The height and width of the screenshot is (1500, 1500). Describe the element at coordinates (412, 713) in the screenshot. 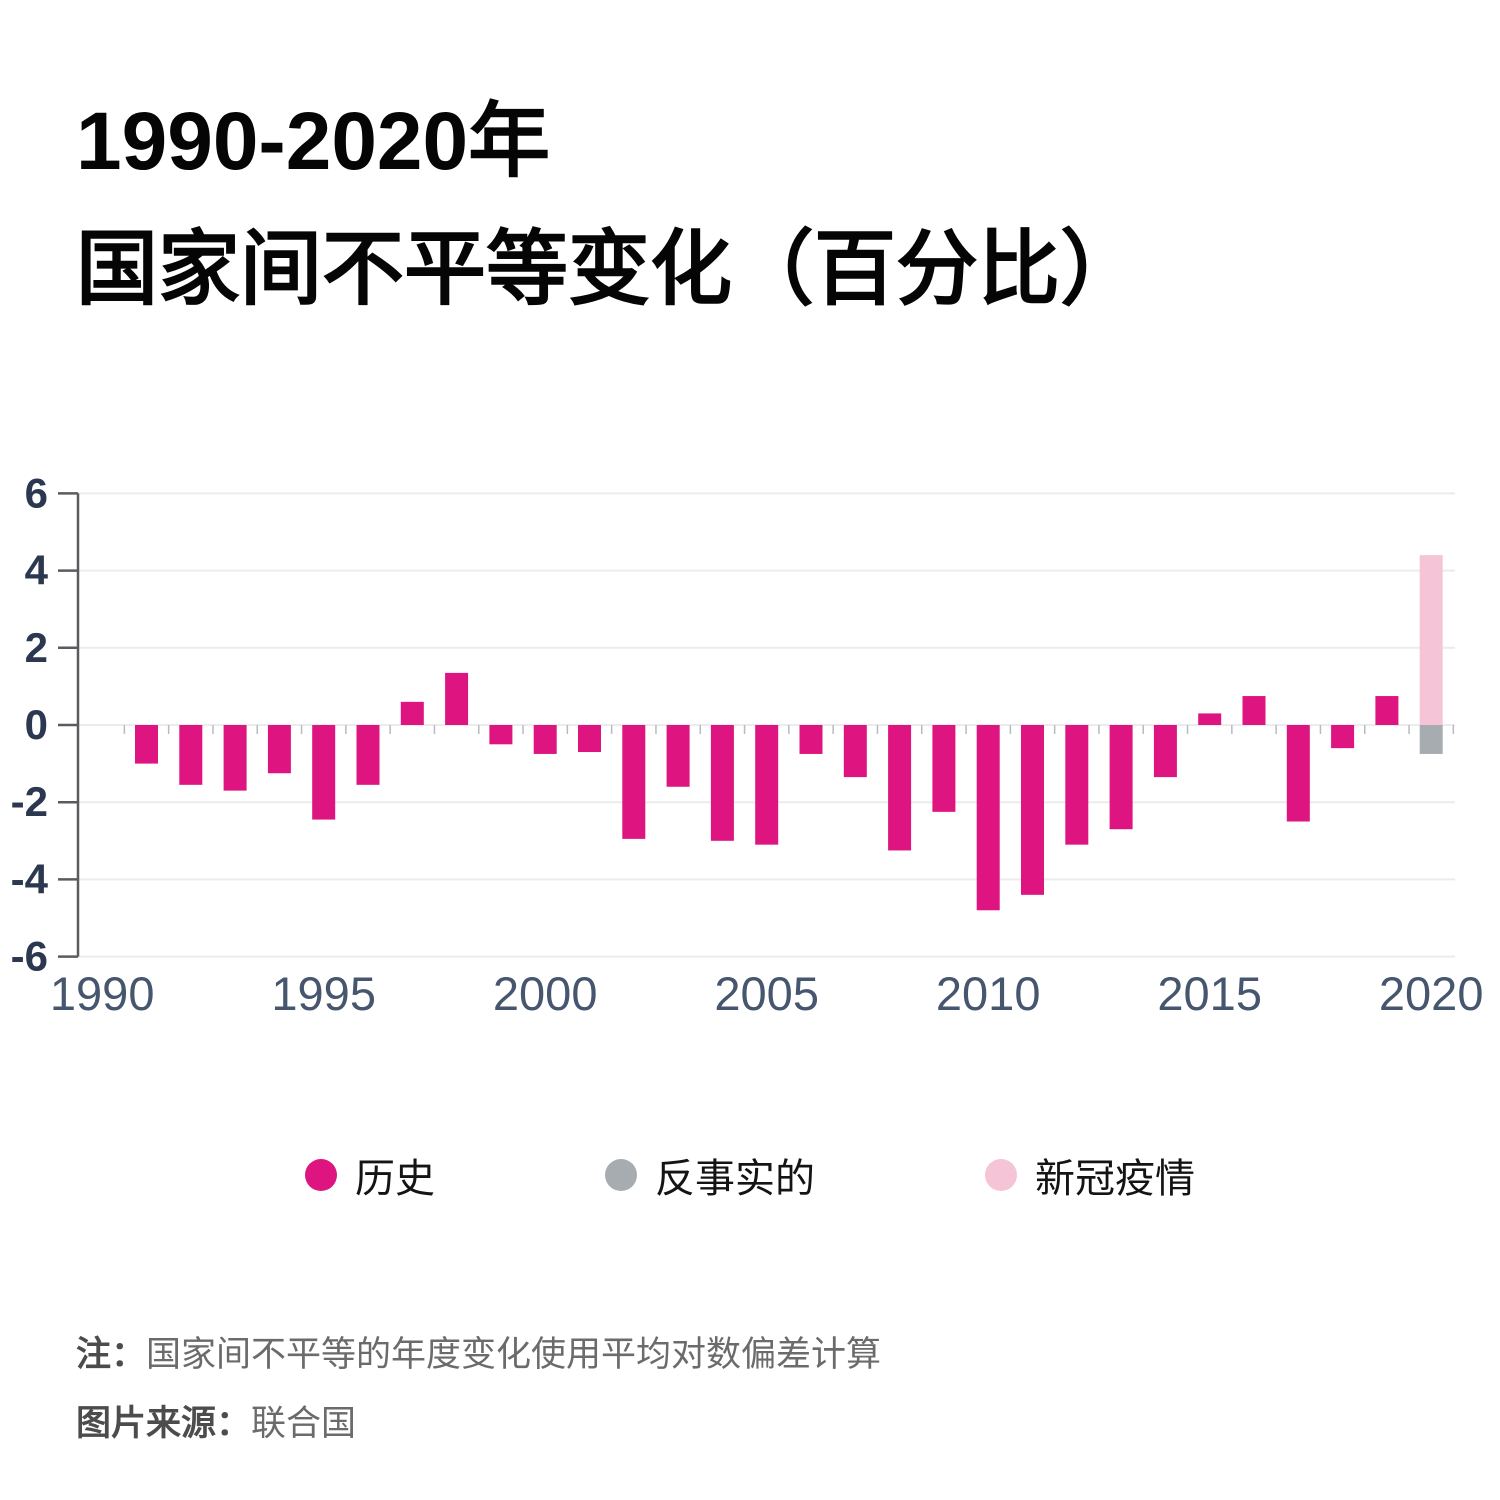

I see `bar-历史-1997` at that location.